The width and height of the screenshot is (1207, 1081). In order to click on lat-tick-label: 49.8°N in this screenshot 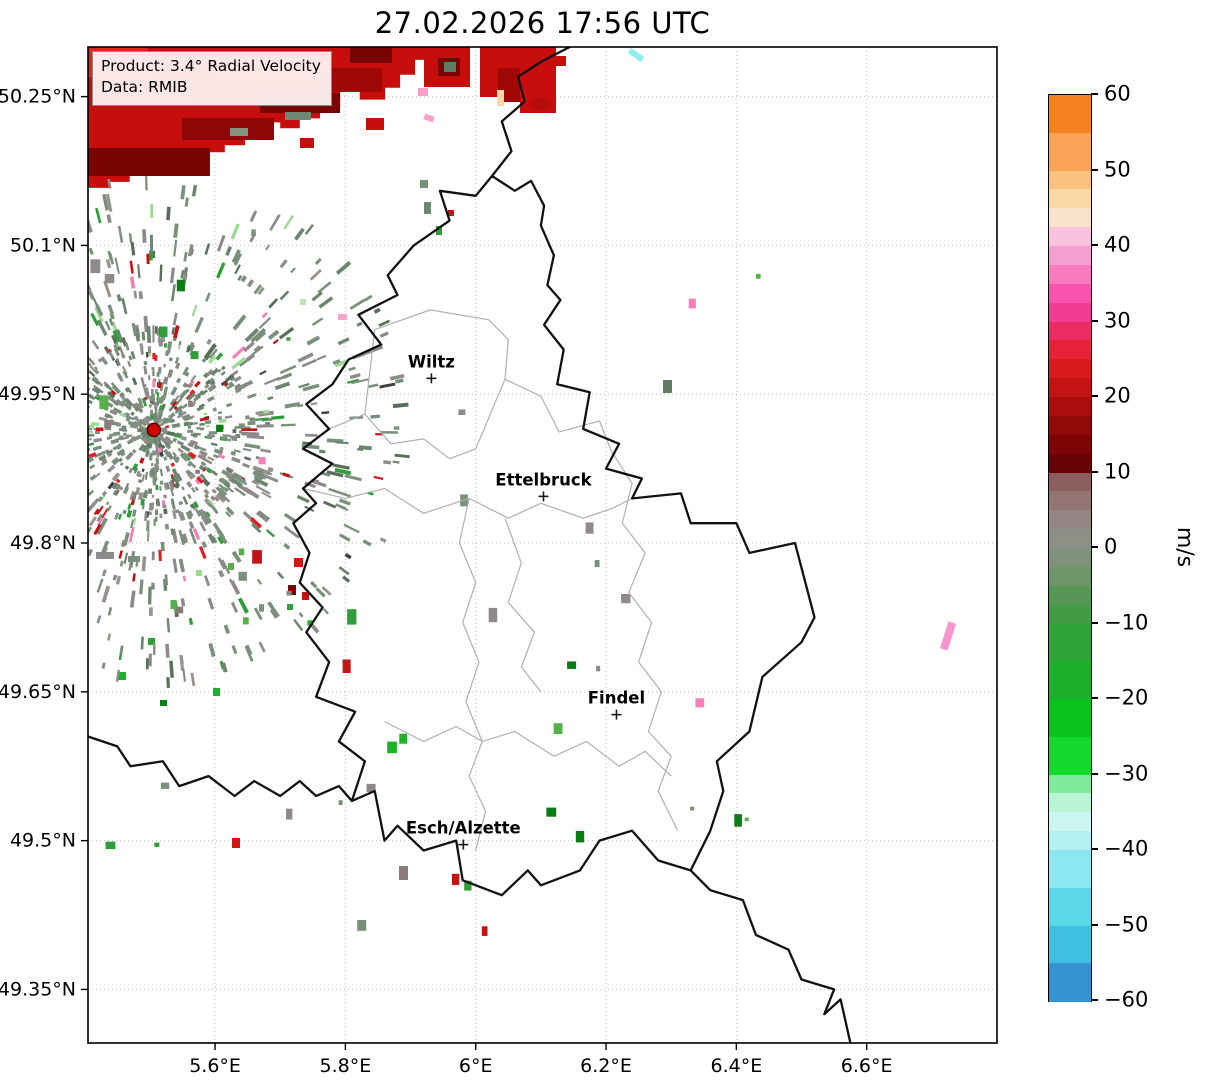, I will do `click(43, 543)`.